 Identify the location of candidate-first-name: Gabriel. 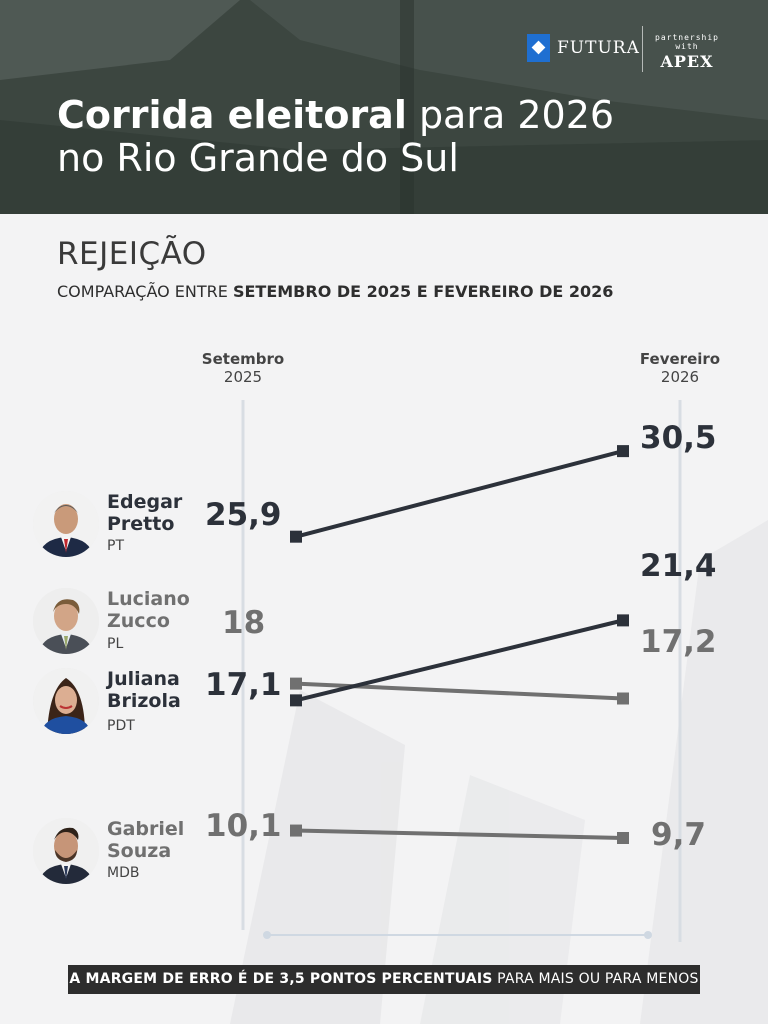
(146, 829).